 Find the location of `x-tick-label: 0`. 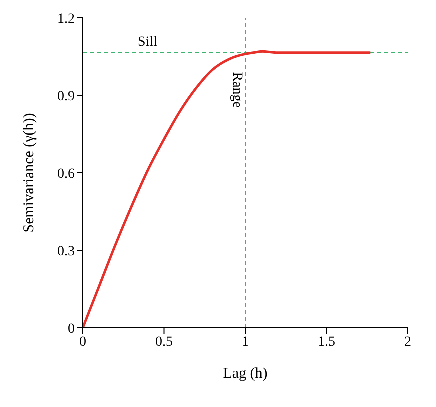

x-tick-label: 0 is located at coordinates (83, 342).